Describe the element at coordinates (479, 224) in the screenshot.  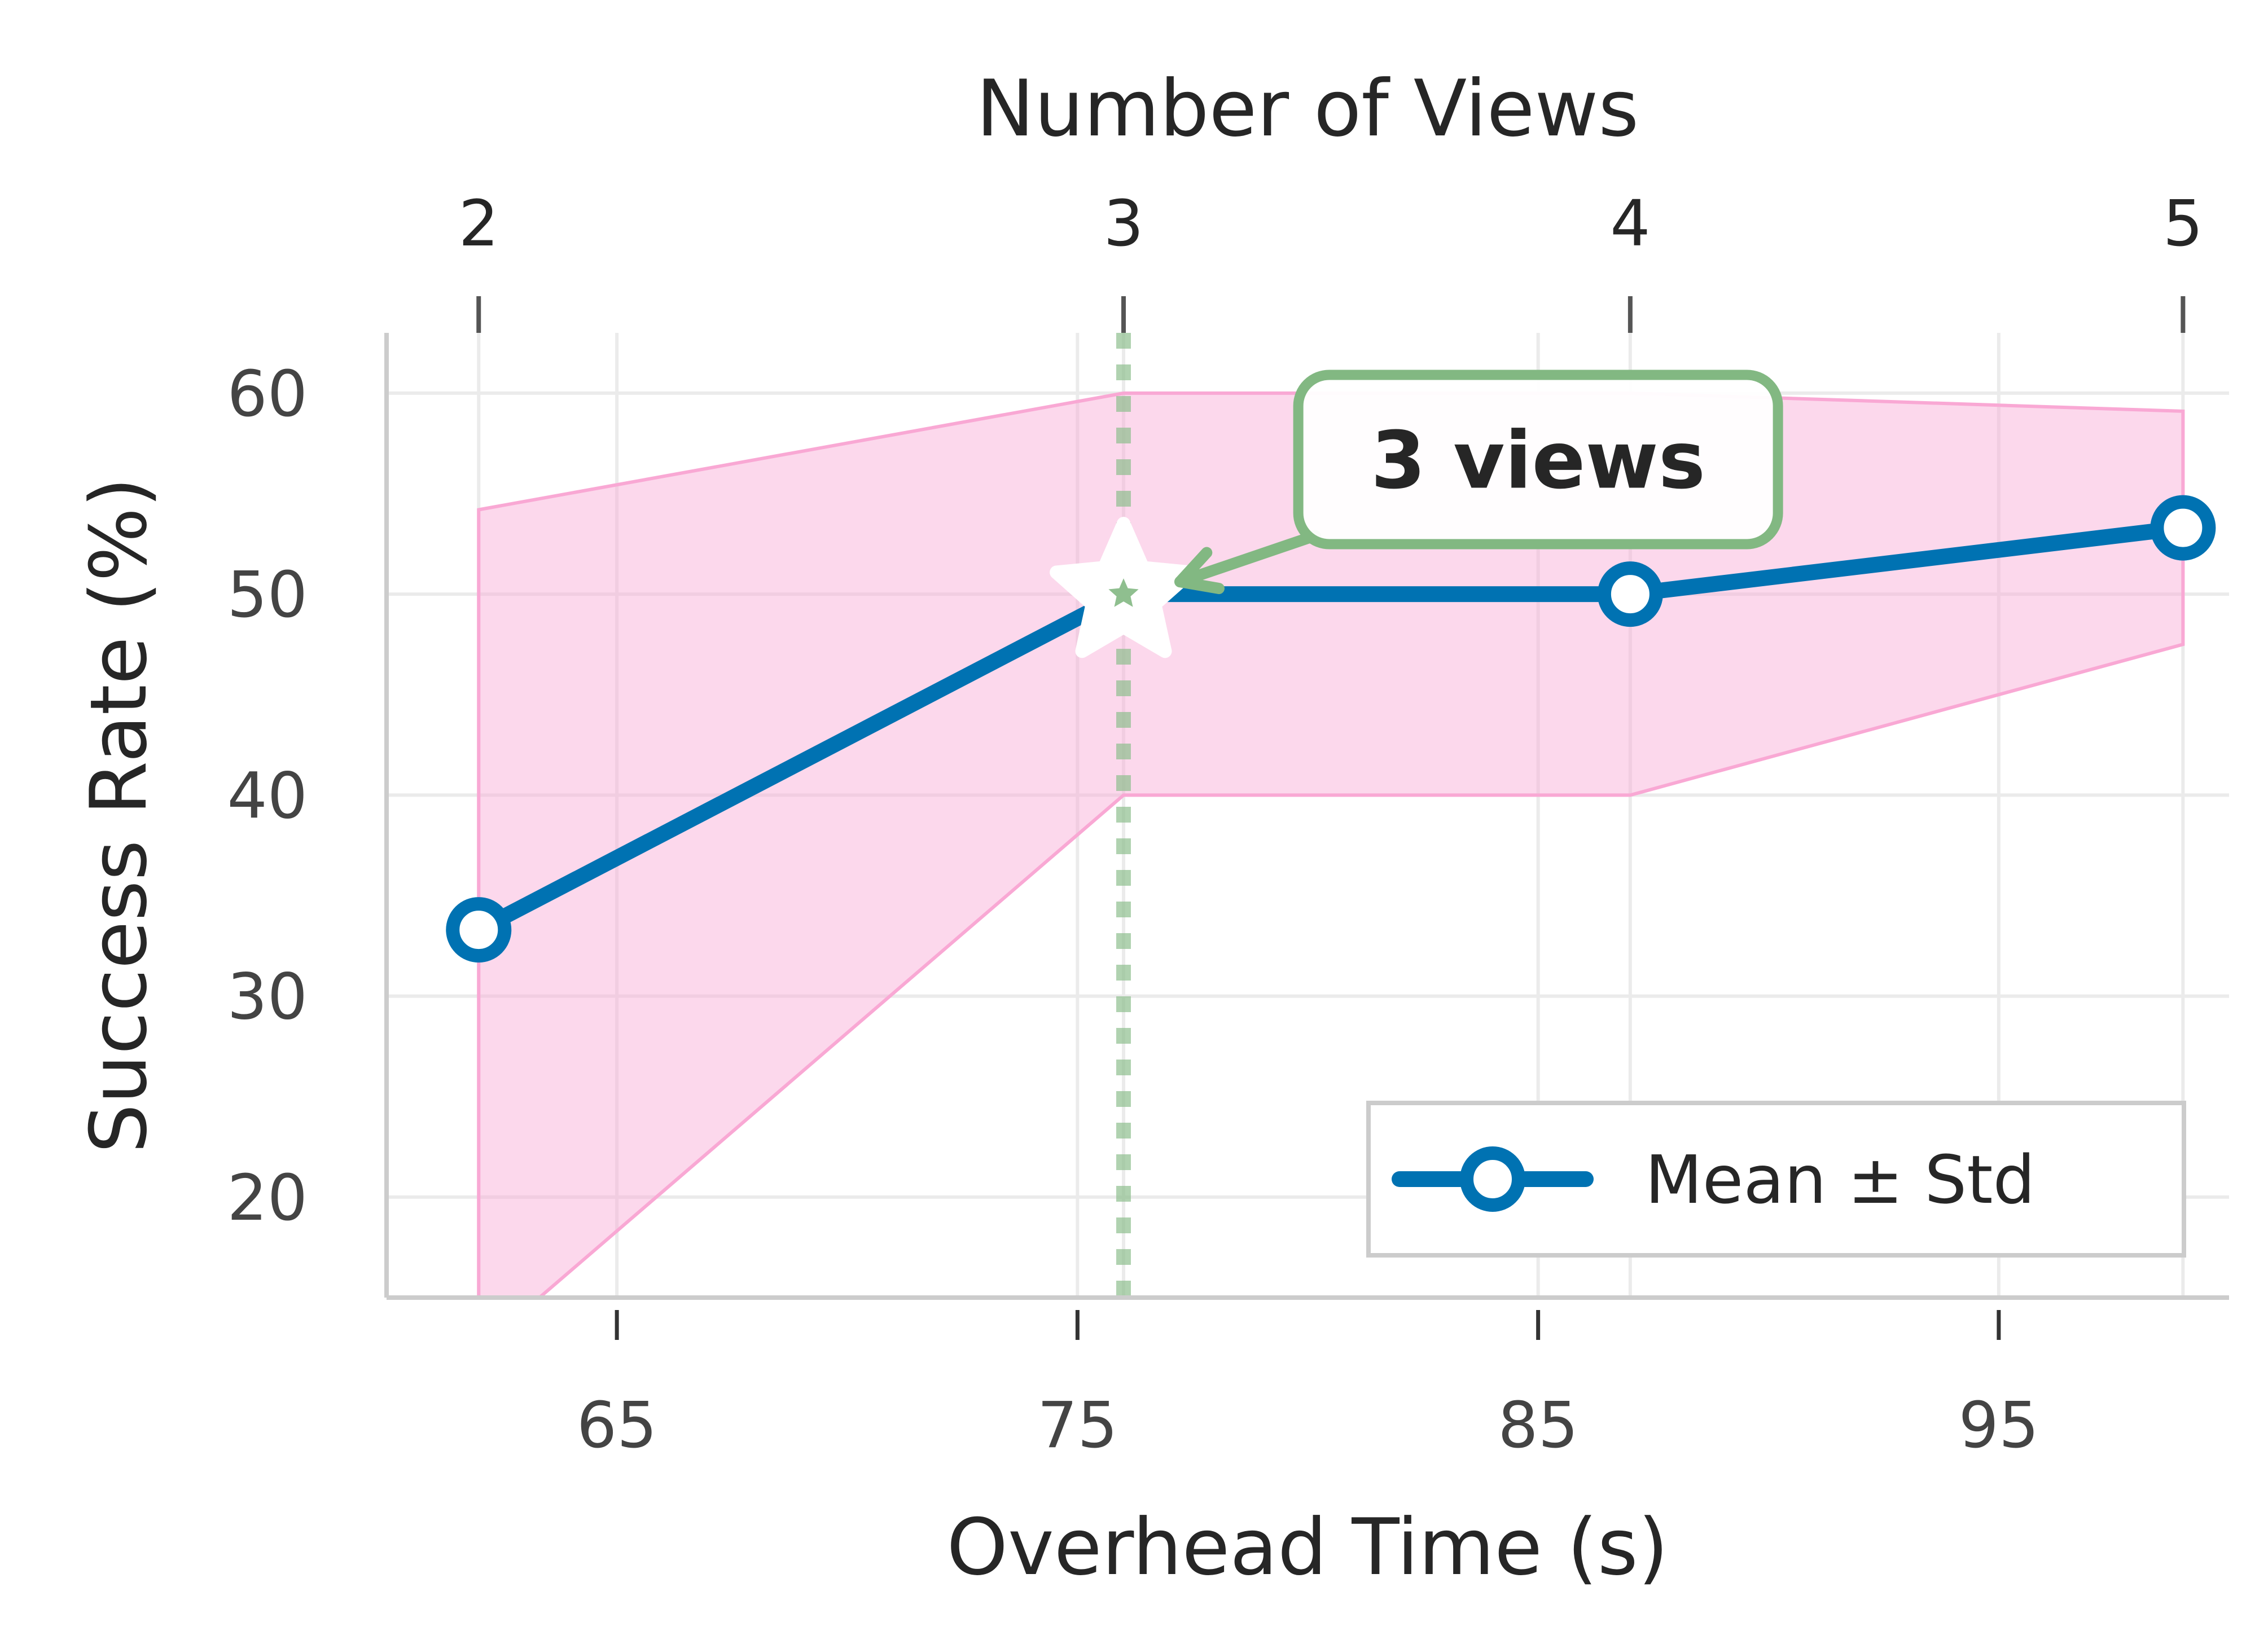
I see `top-tick-label: 2` at that location.